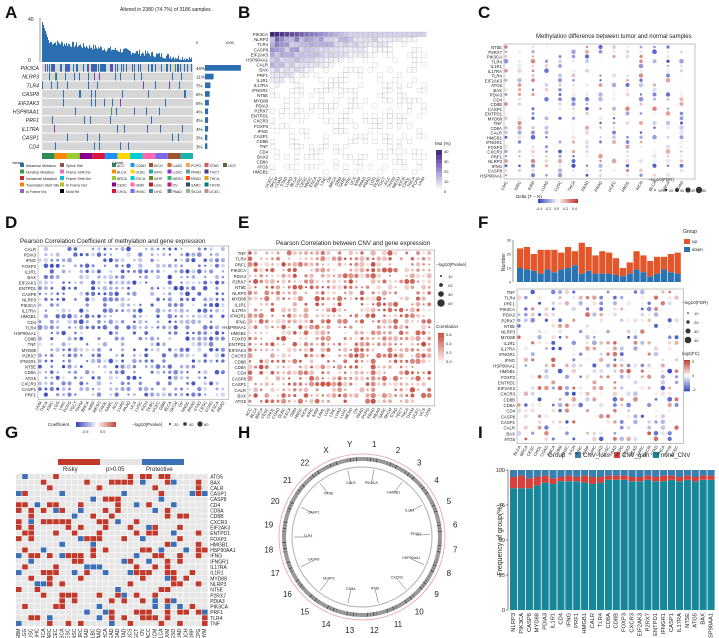  Describe the element at coordinates (495, 109) in the screenshot. I see `panel-c-gene-label: CASP1` at that location.